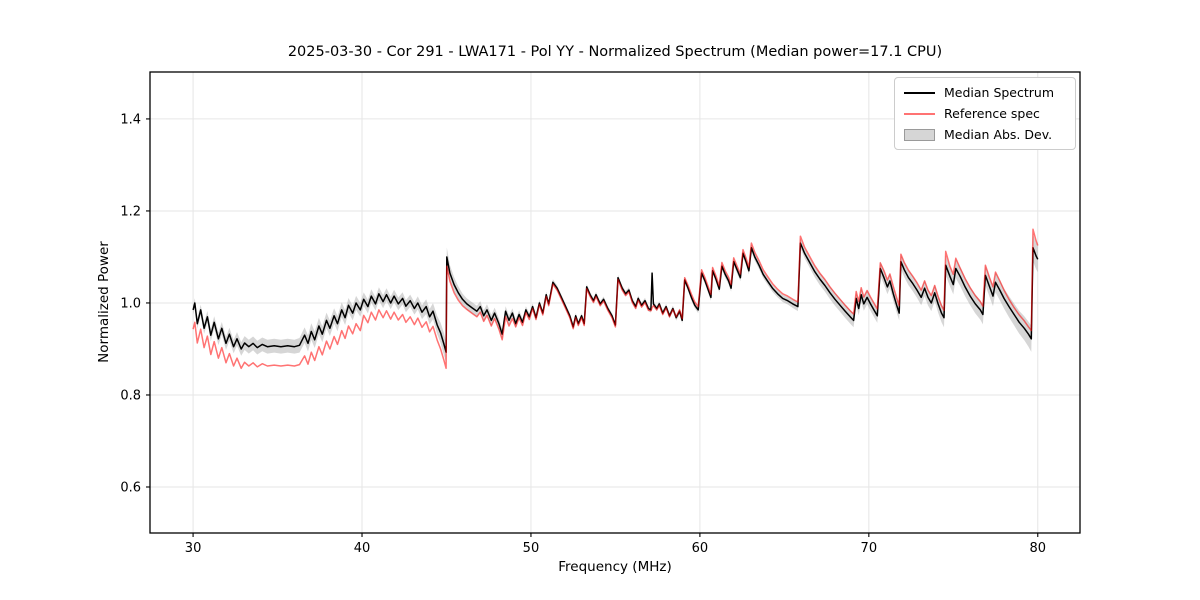  I want to click on legend-item-reference-spec: Reference spec, so click(984, 113).